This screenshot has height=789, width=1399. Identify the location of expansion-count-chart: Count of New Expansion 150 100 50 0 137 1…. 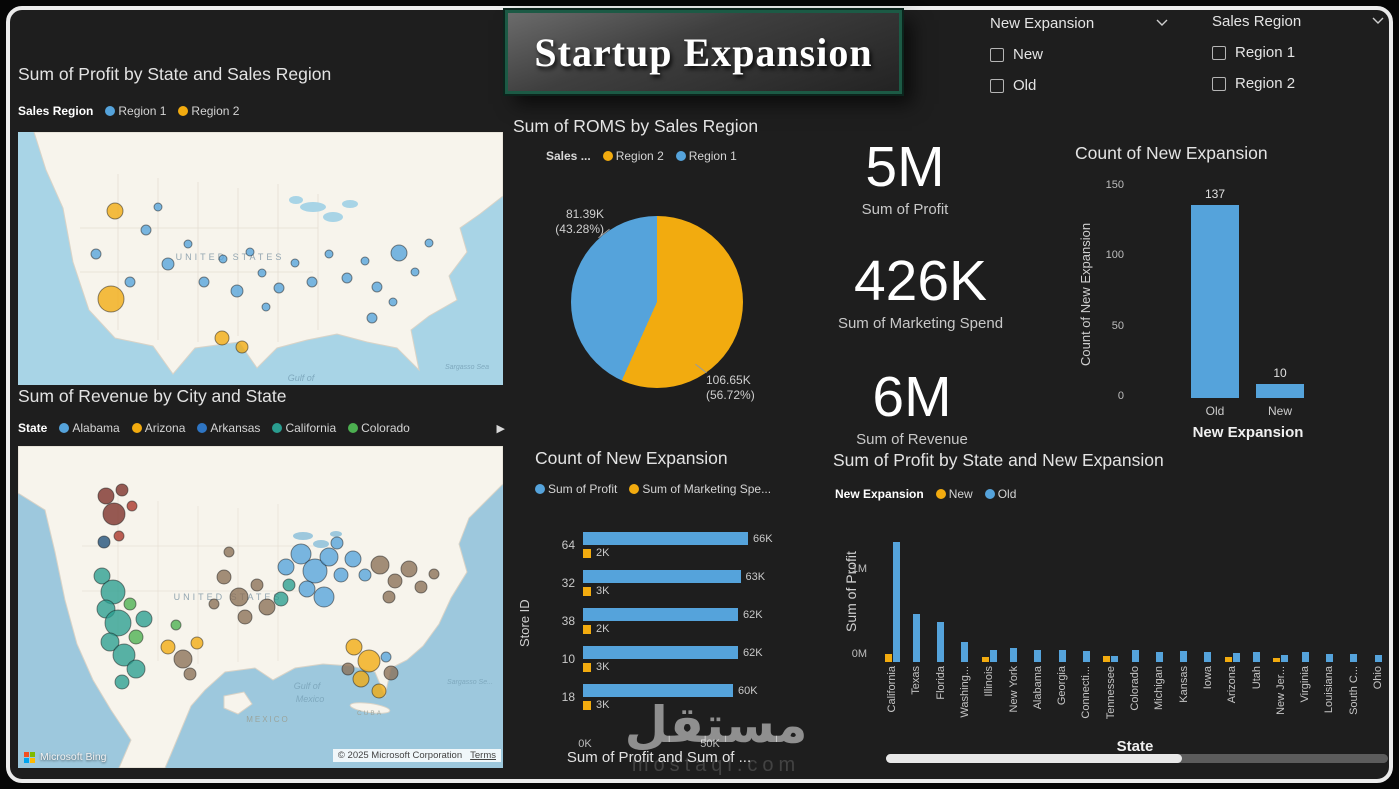
(1234, 307).